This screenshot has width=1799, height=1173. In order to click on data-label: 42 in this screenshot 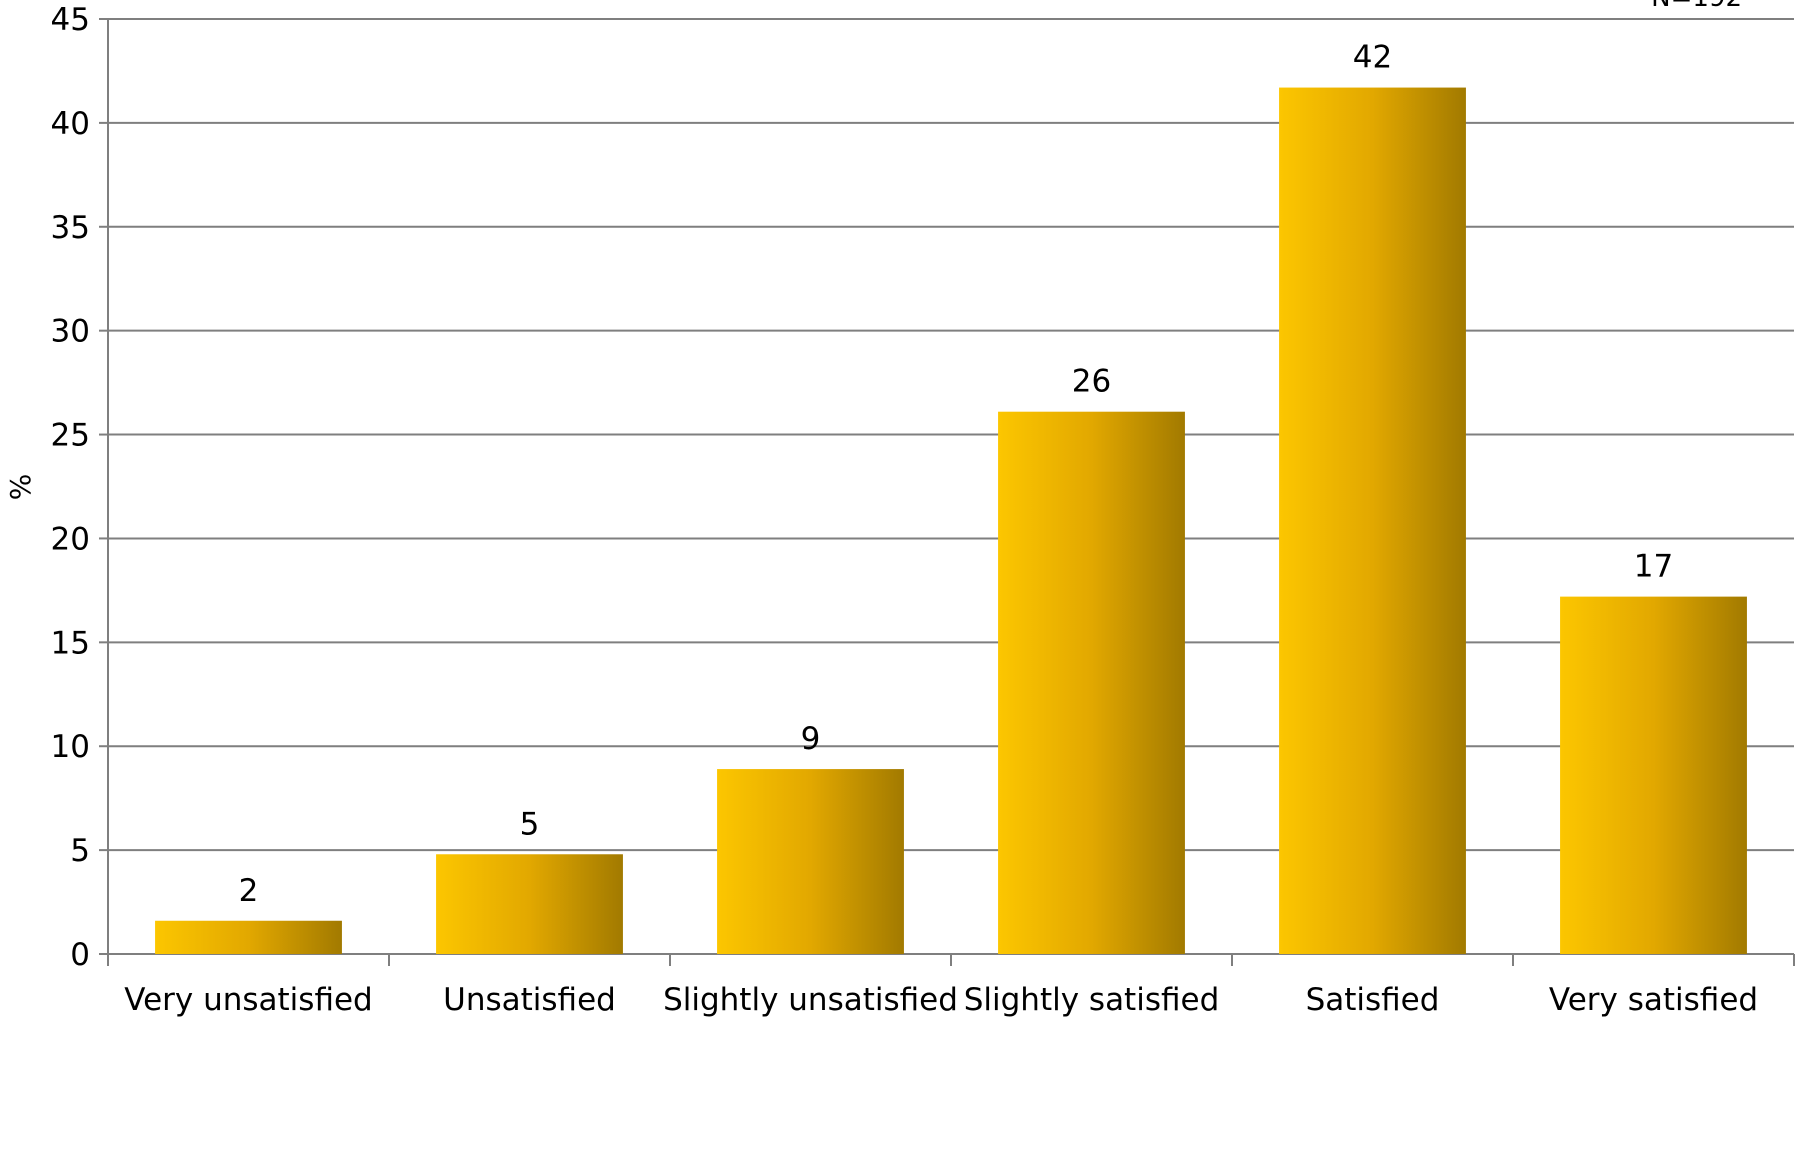, I will do `click(1372, 58)`.